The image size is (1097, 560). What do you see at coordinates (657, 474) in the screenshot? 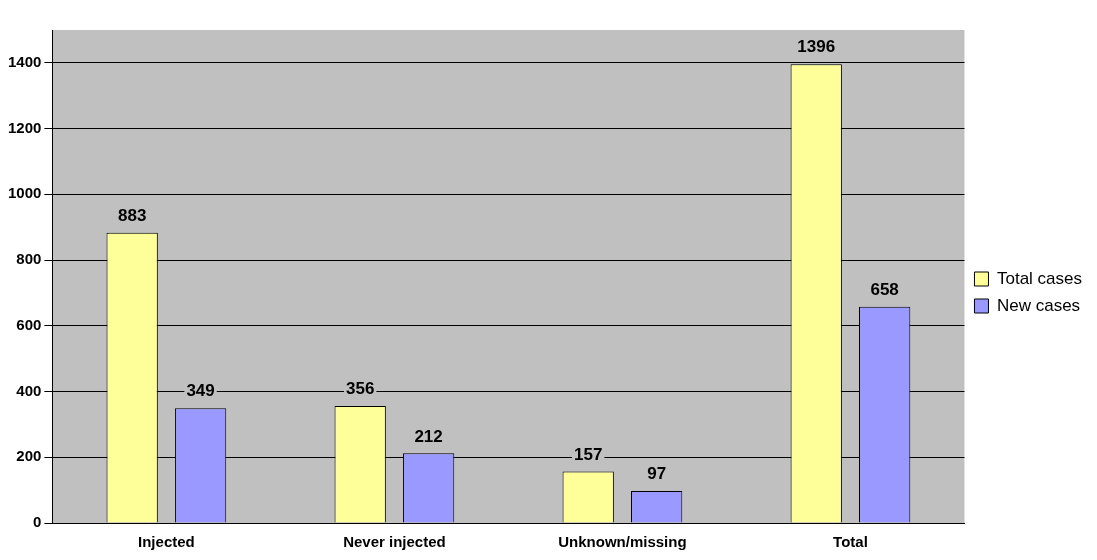
I see `data-label: 97` at bounding box center [657, 474].